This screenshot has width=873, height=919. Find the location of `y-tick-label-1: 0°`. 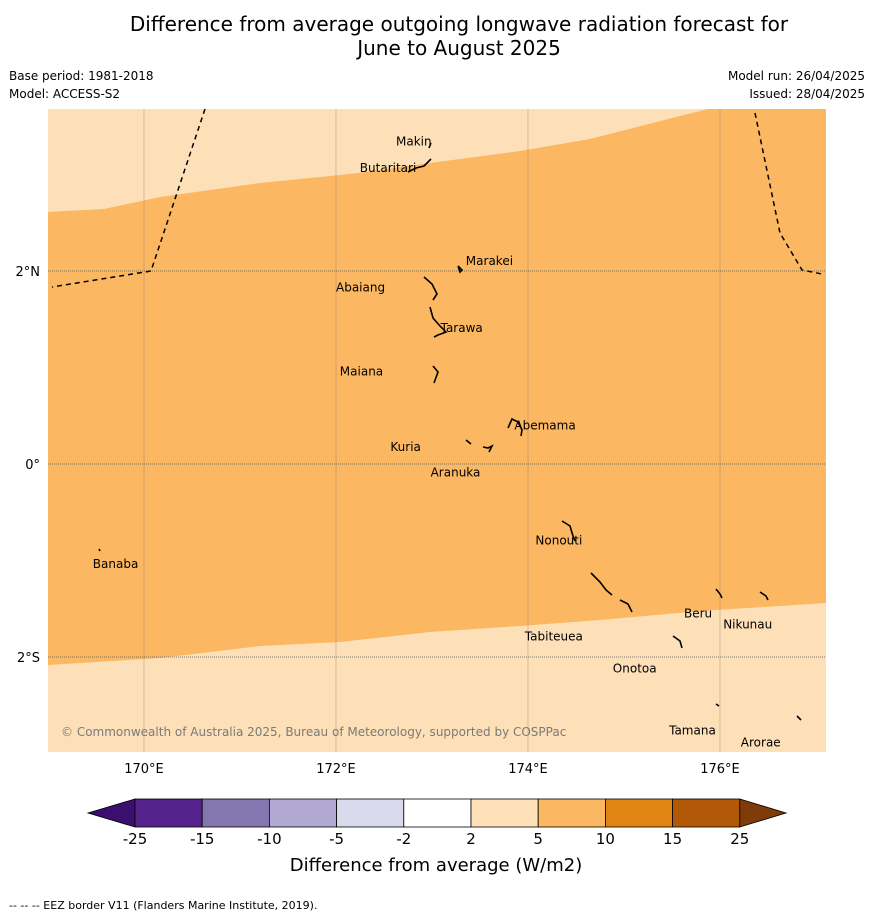

y-tick-label-1: 0° is located at coordinates (32, 465).